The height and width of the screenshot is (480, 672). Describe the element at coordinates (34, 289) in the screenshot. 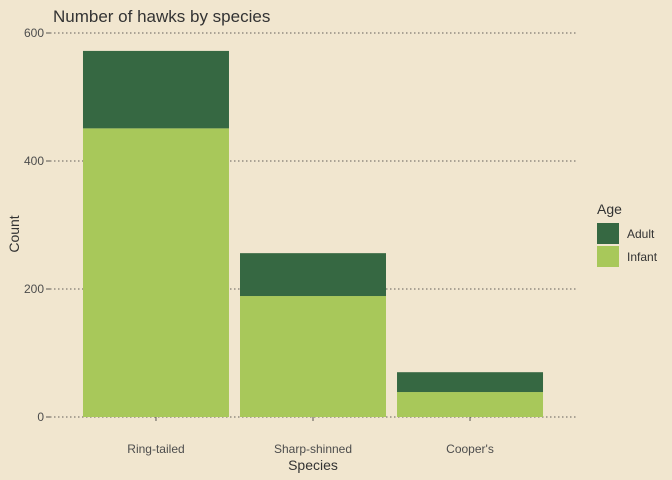

I see `y-tick-label: 200` at that location.